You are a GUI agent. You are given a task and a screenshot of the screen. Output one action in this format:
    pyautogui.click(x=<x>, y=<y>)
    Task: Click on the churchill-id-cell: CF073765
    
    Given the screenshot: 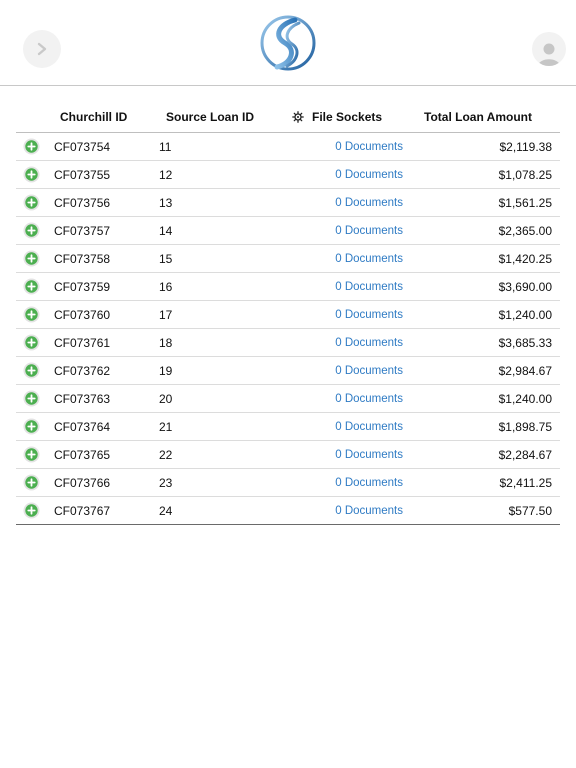 What is the action you would take?
    pyautogui.click(x=82, y=455)
    